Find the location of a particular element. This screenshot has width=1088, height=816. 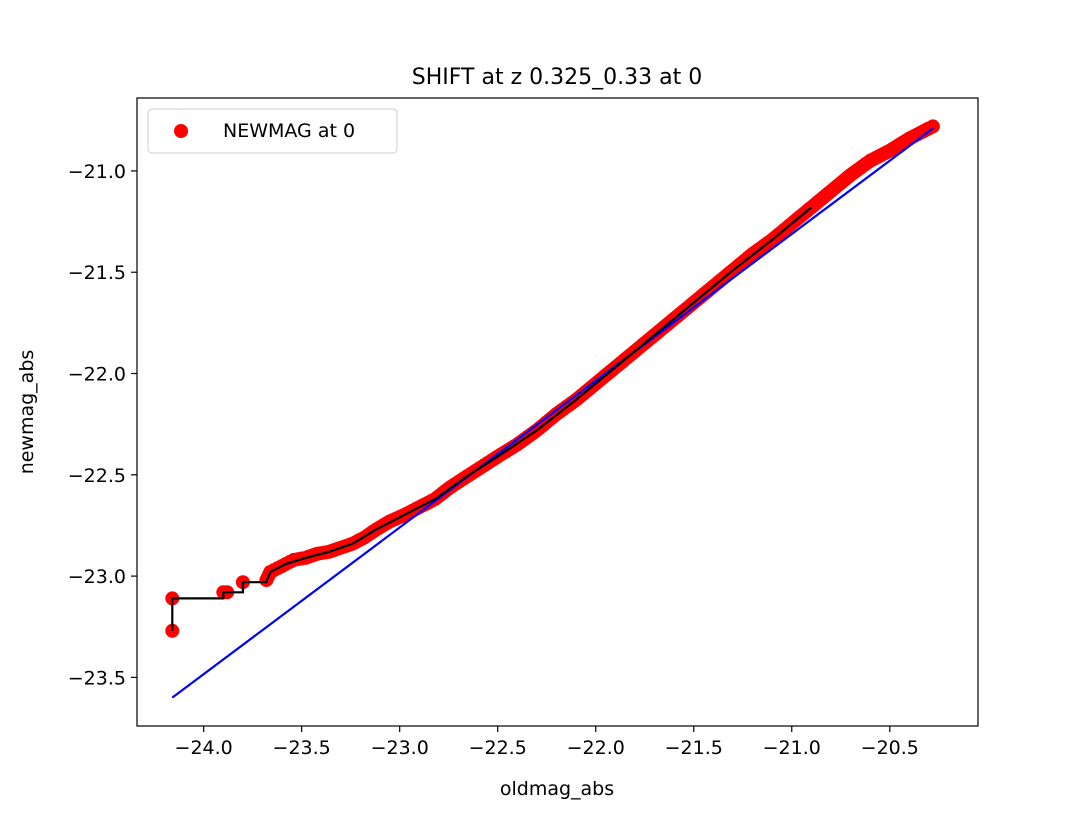

x-tick-label: −22.0 is located at coordinates (596, 748).